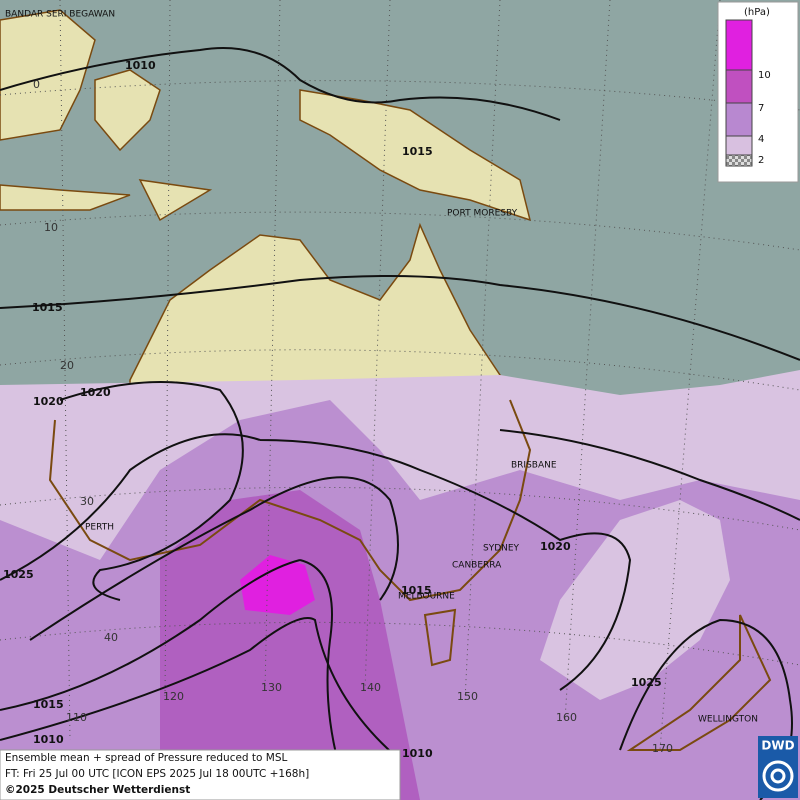  What do you see at coordinates (566, 717) in the screenshot?
I see `grid-label: 160` at bounding box center [566, 717].